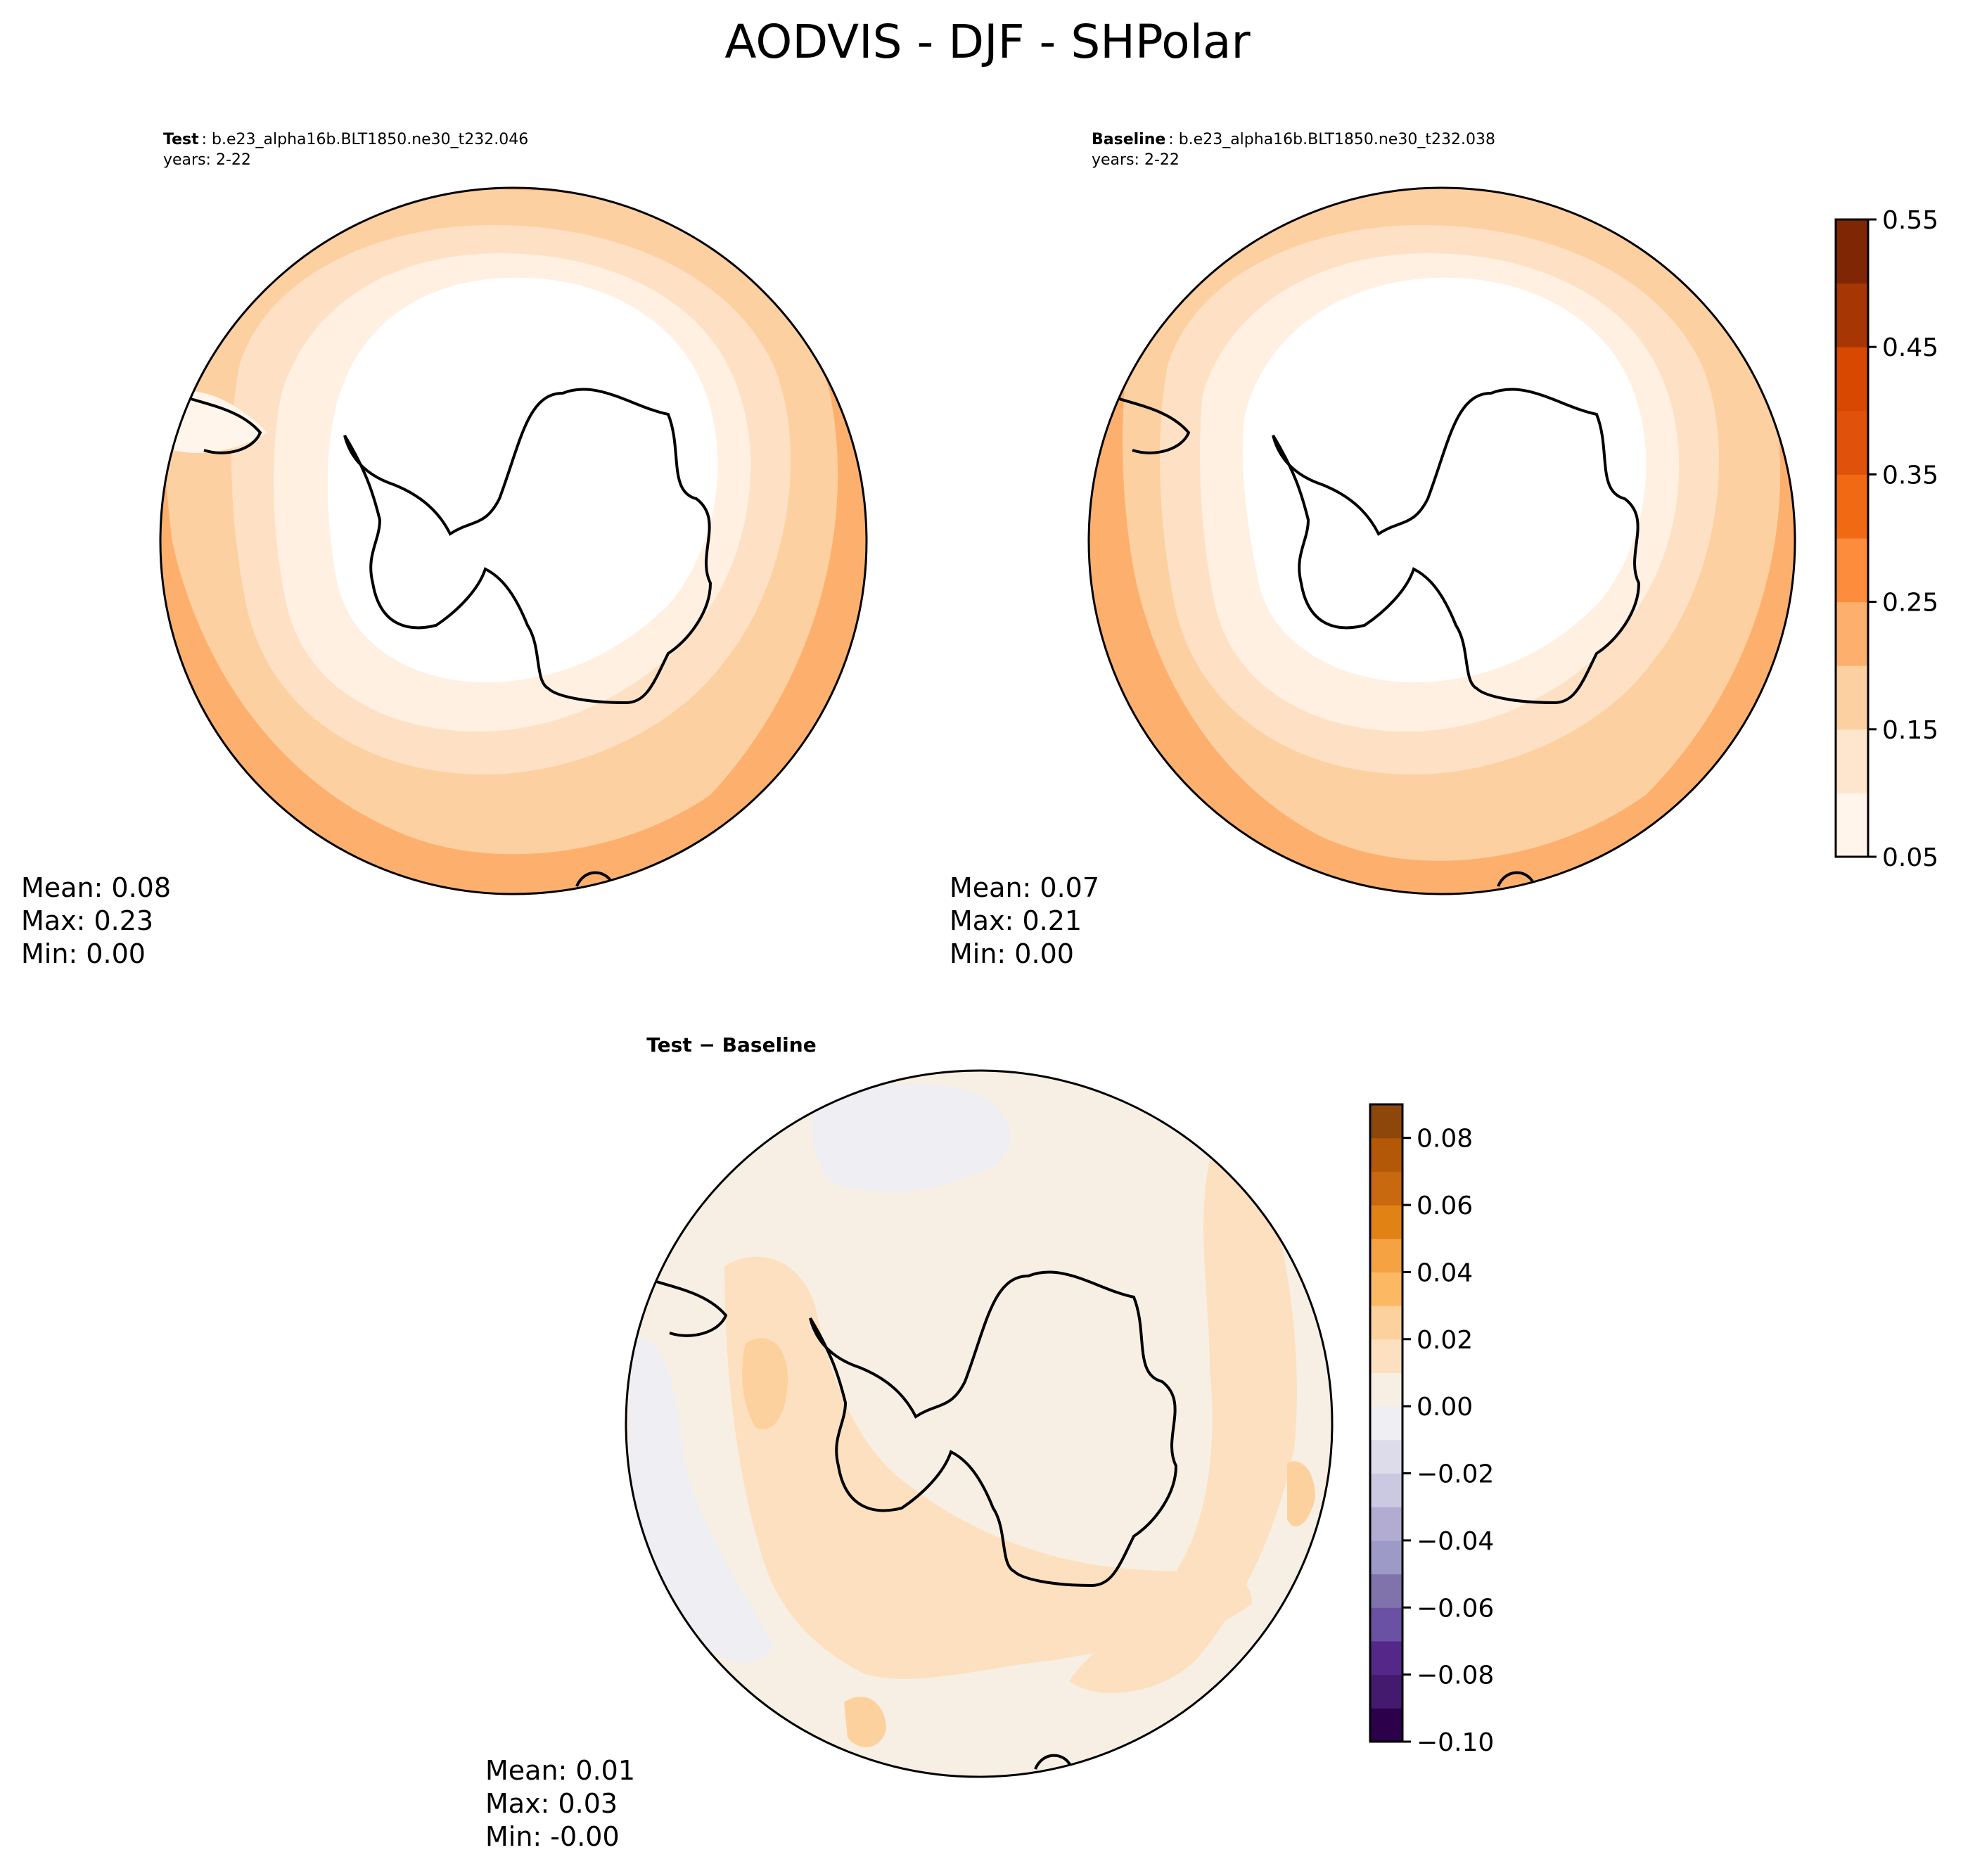 The height and width of the screenshot is (1876, 1975). Describe the element at coordinates (987, 42) in the screenshot. I see `figure-title: AODVIS - DJF - SHPolar` at that location.